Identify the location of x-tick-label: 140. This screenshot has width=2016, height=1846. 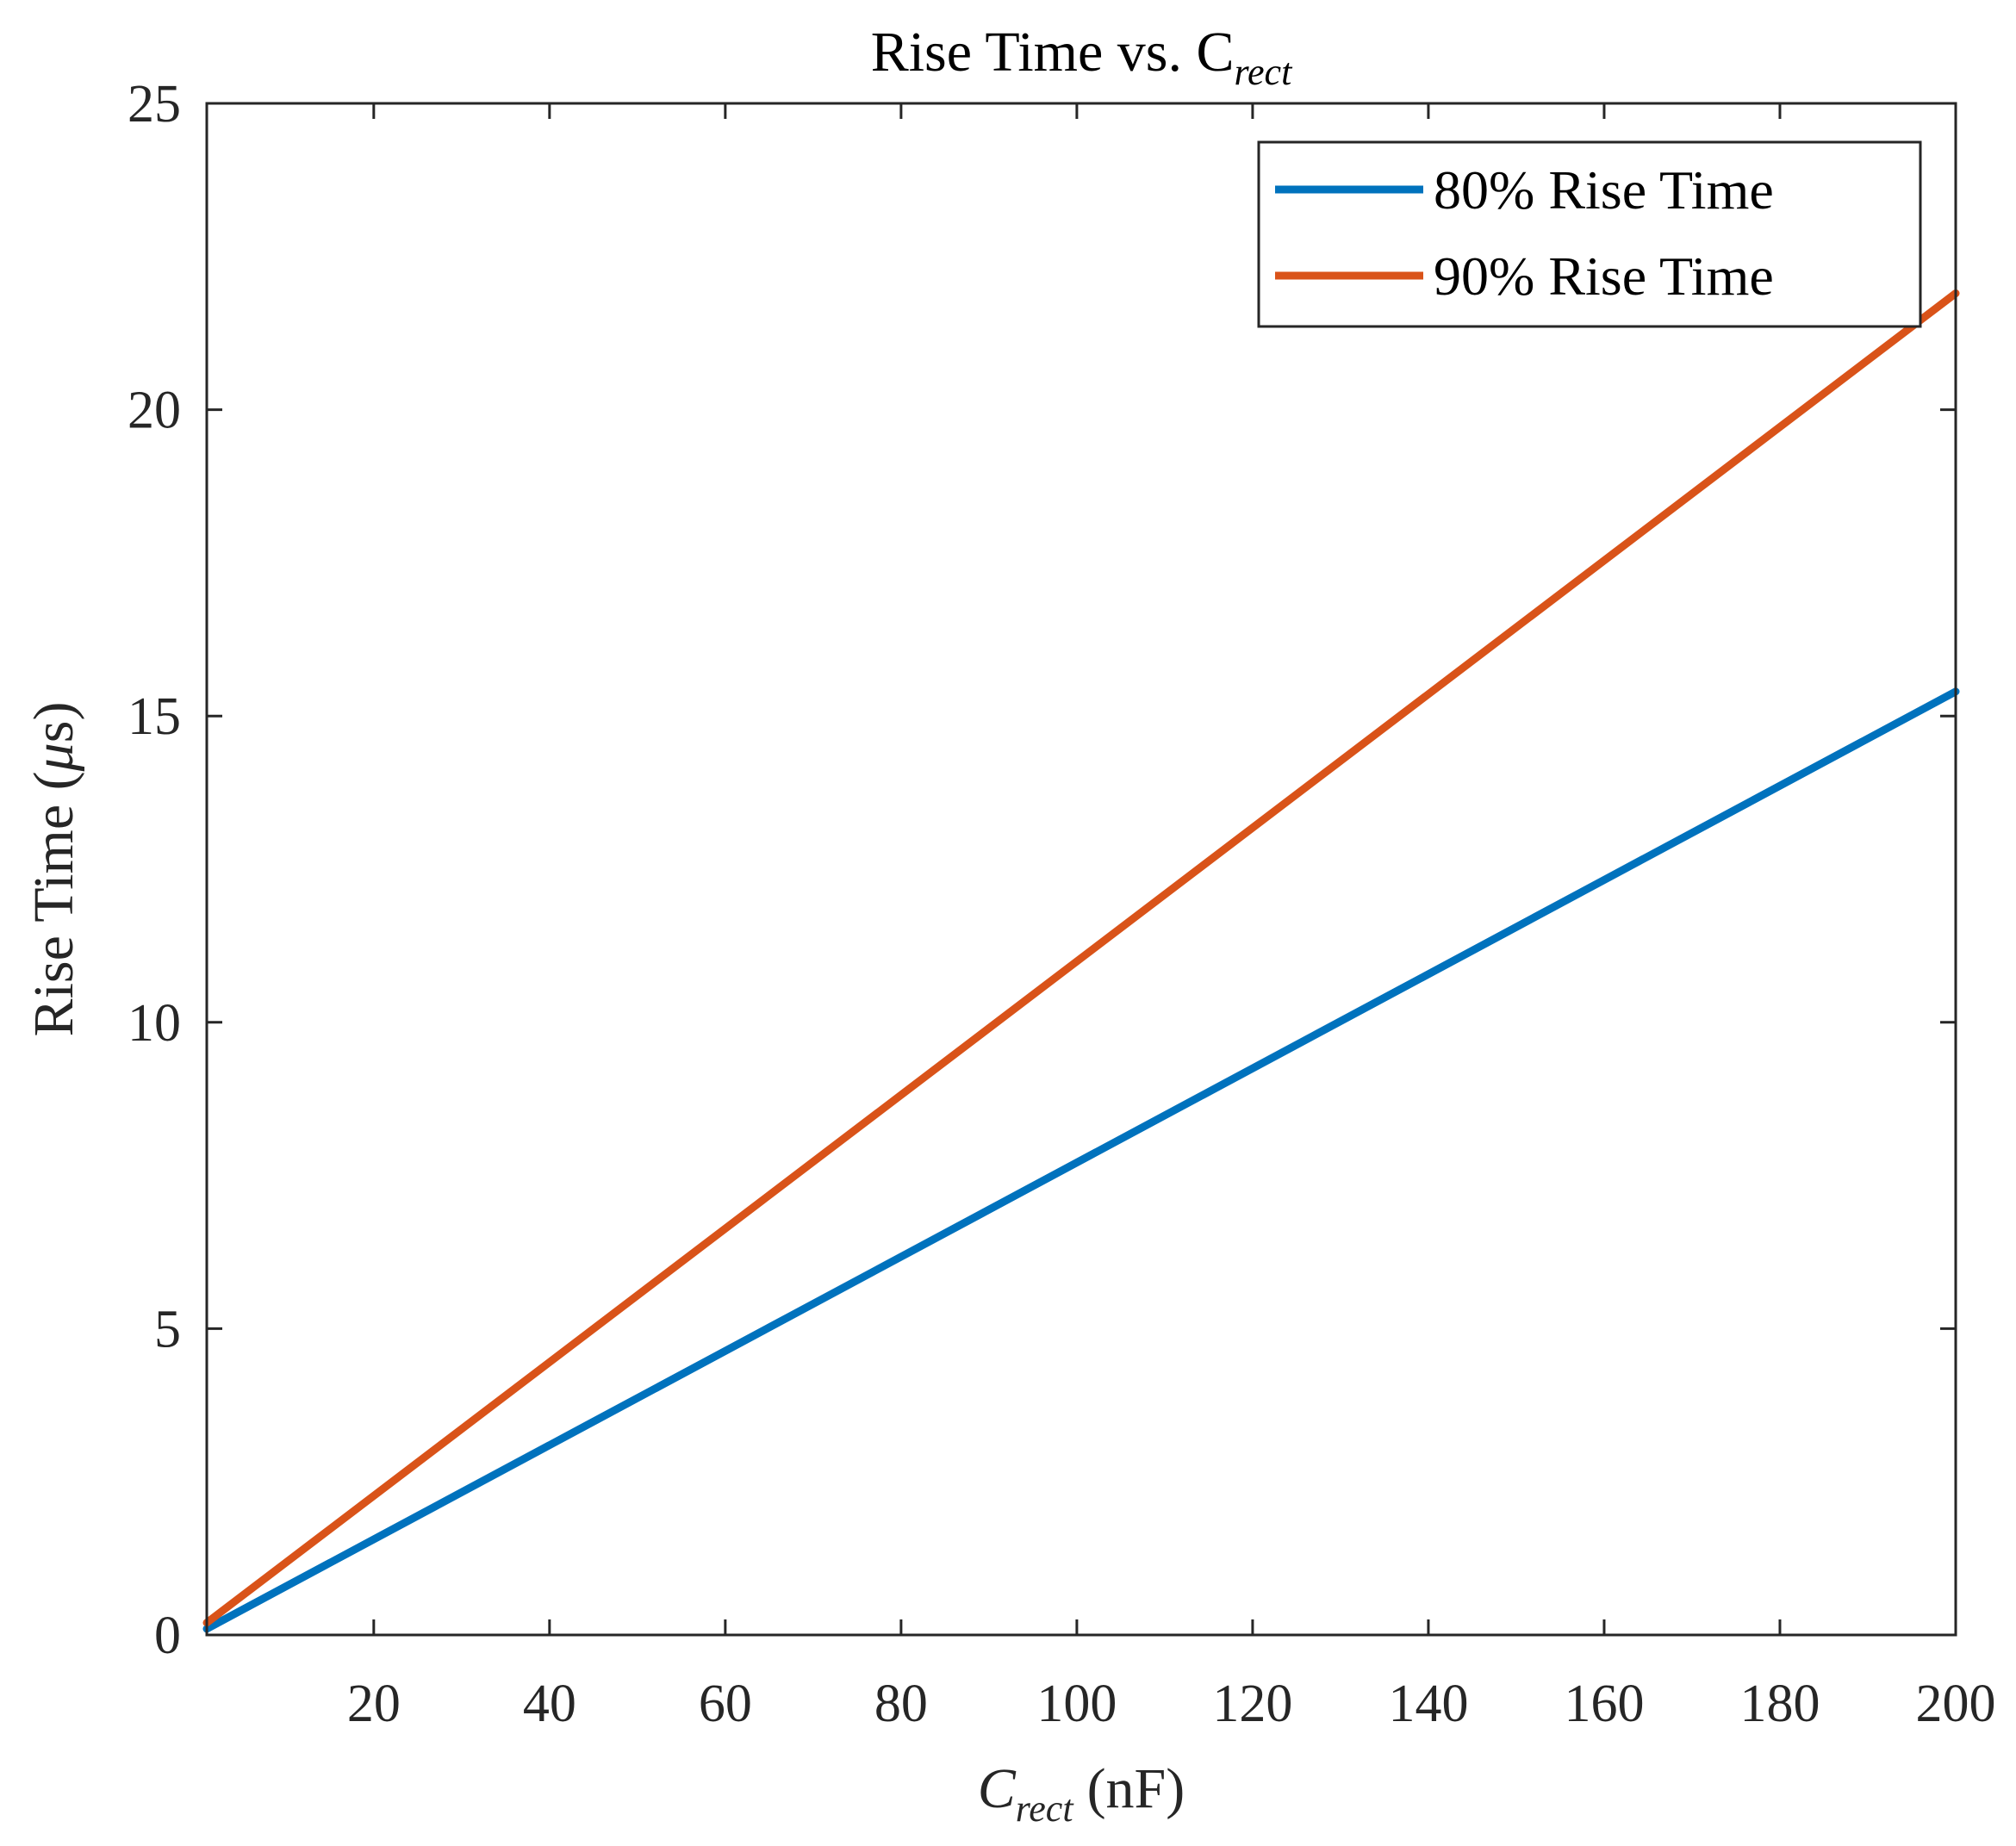
(1428, 1704).